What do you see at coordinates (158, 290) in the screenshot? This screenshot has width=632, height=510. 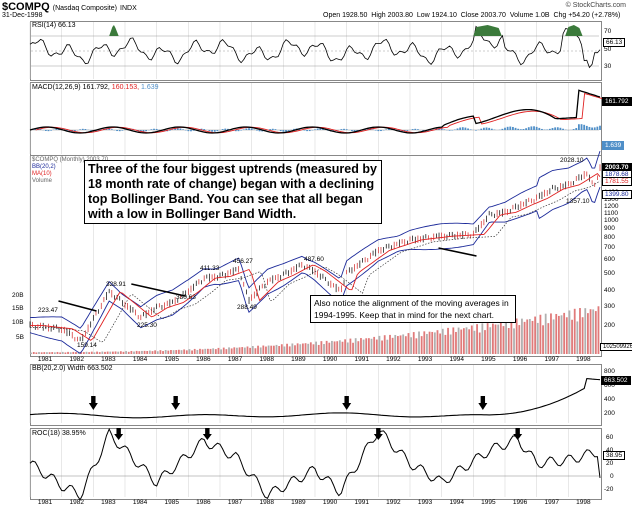 I see `top-band-trendline` at bounding box center [158, 290].